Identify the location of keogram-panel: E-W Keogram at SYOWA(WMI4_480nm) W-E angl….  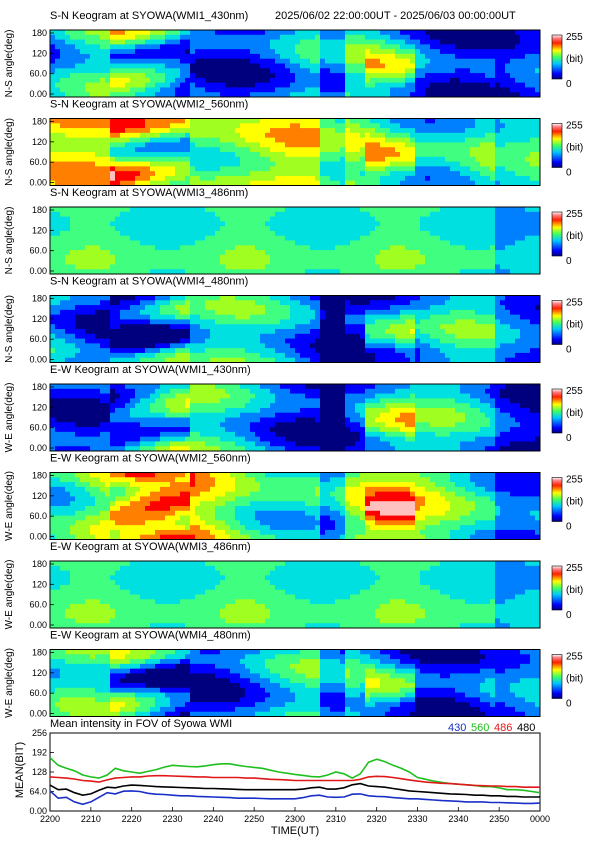
(293, 674).